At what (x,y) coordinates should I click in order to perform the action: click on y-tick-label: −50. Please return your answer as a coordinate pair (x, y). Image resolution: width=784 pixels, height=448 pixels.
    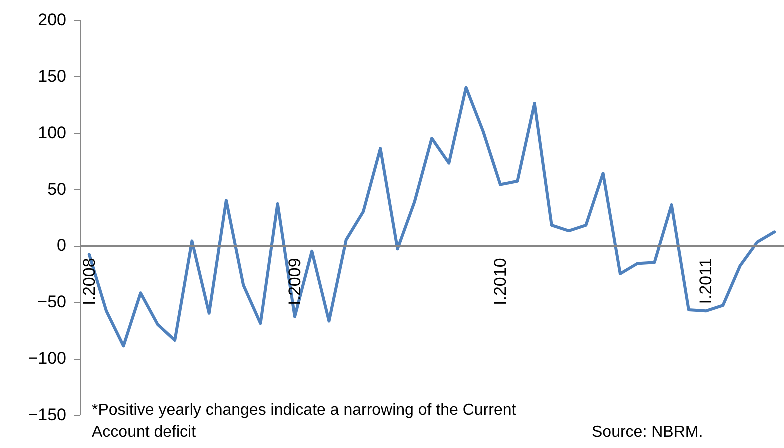
    Looking at the image, I should click on (52, 302).